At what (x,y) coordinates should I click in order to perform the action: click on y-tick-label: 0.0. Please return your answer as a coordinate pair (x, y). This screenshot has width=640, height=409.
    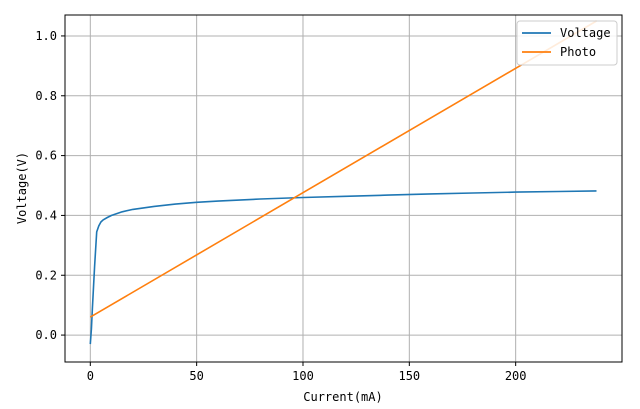
    Looking at the image, I should click on (46, 335).